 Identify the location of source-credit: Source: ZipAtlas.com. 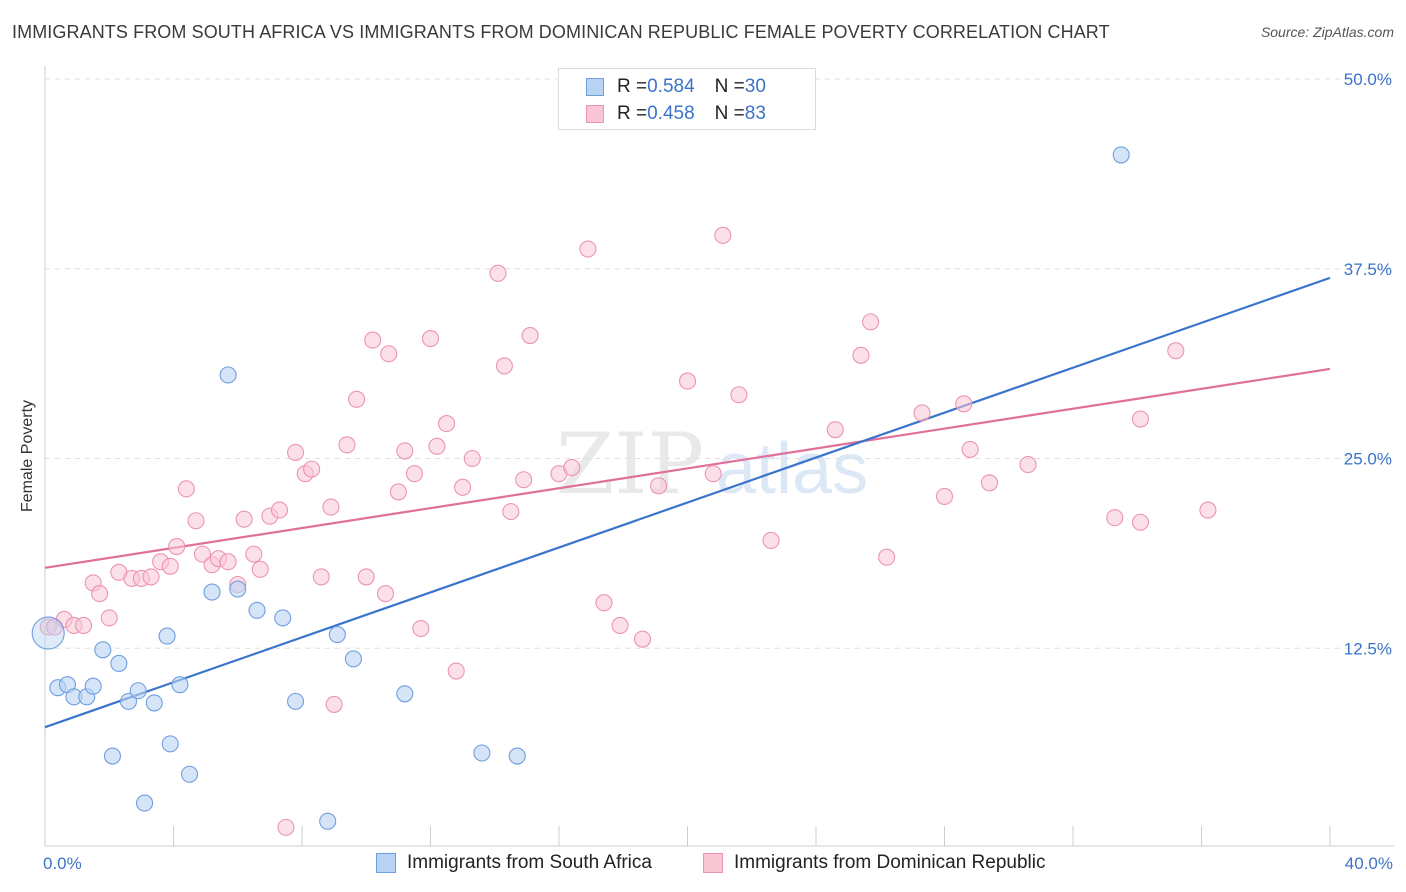
(1327, 32).